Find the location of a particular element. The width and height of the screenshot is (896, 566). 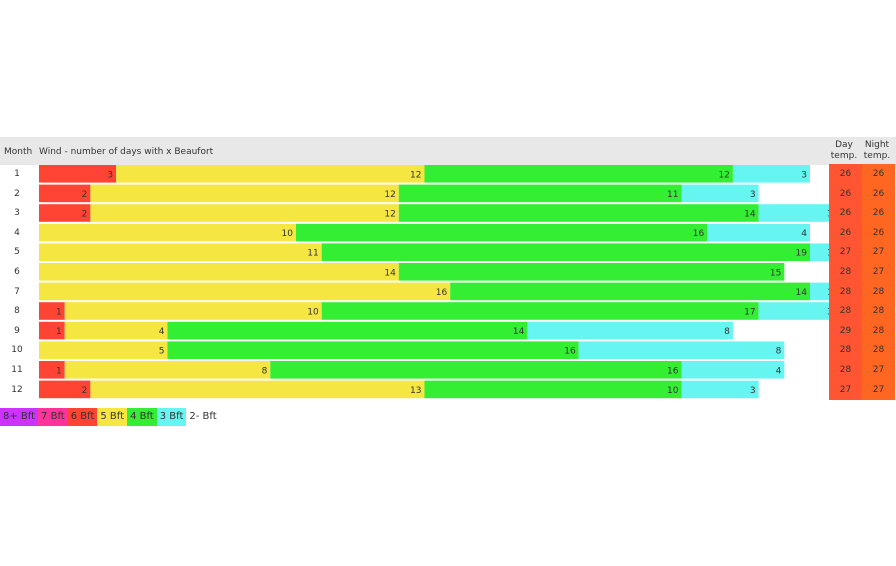

legend-item: 3 Bft is located at coordinates (171, 417).